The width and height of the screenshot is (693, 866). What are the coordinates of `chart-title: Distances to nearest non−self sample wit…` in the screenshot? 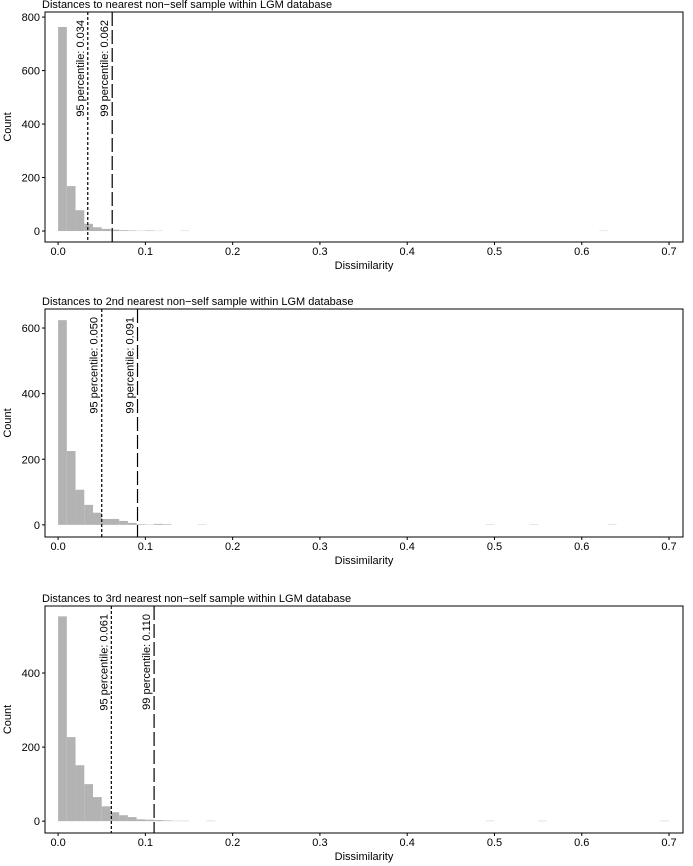 It's located at (187, 5).